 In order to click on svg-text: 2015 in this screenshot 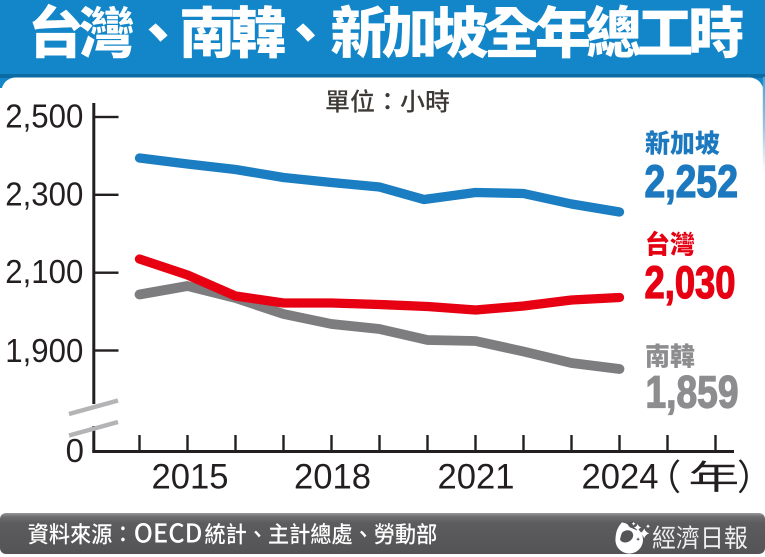, I will do `click(190, 477)`.